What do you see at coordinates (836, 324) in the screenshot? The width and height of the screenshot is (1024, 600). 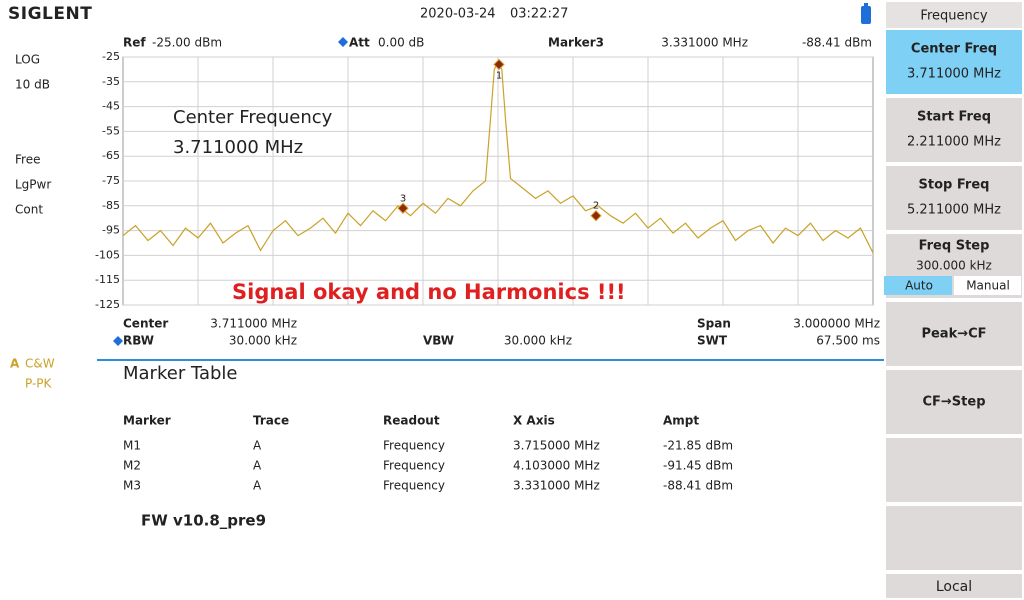 I see `setting-value: 3.000000 MHz` at bounding box center [836, 324].